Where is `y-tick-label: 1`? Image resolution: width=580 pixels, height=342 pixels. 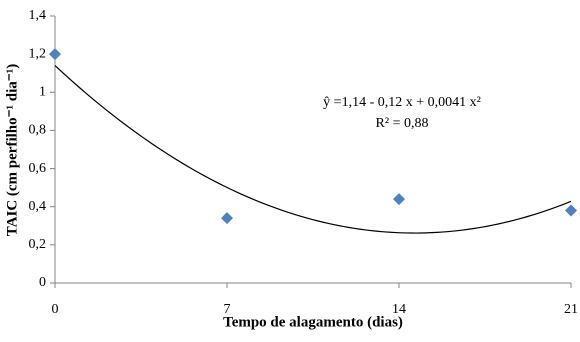 y-tick-label: 1 is located at coordinates (42, 92).